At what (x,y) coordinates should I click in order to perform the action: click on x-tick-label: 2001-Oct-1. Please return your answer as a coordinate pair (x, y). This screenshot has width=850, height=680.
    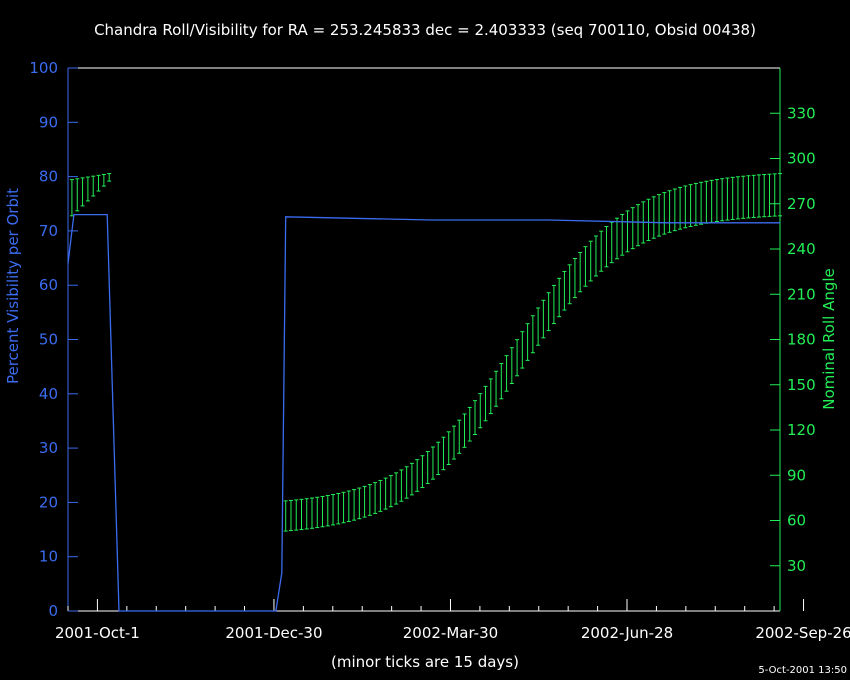
    Looking at the image, I should click on (97, 633).